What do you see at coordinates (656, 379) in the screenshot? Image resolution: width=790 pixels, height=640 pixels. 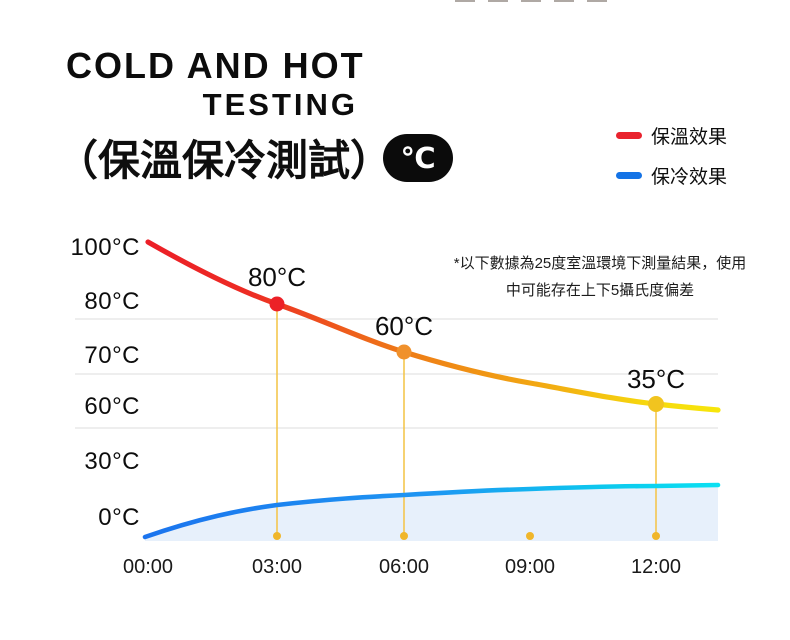 I see `point-label-35c: 35°C` at bounding box center [656, 379].